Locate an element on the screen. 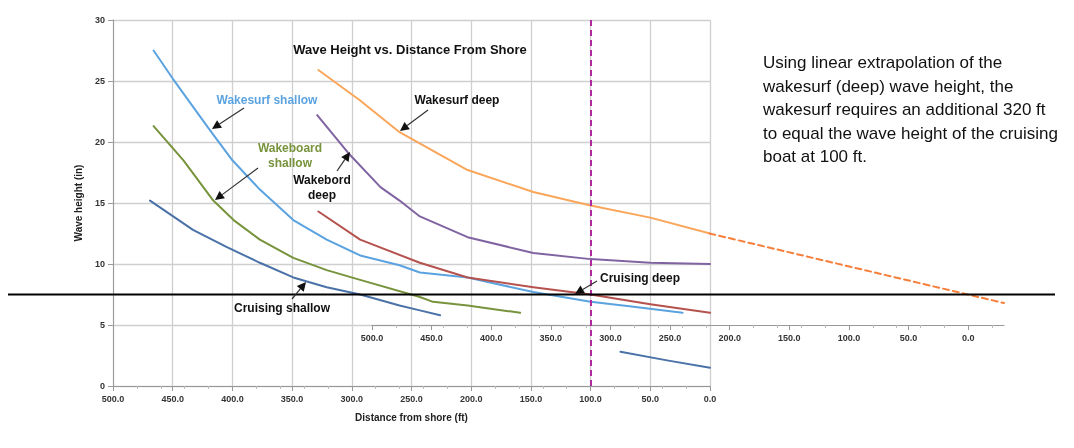  x2-tick-label: 0.0 is located at coordinates (968, 337).